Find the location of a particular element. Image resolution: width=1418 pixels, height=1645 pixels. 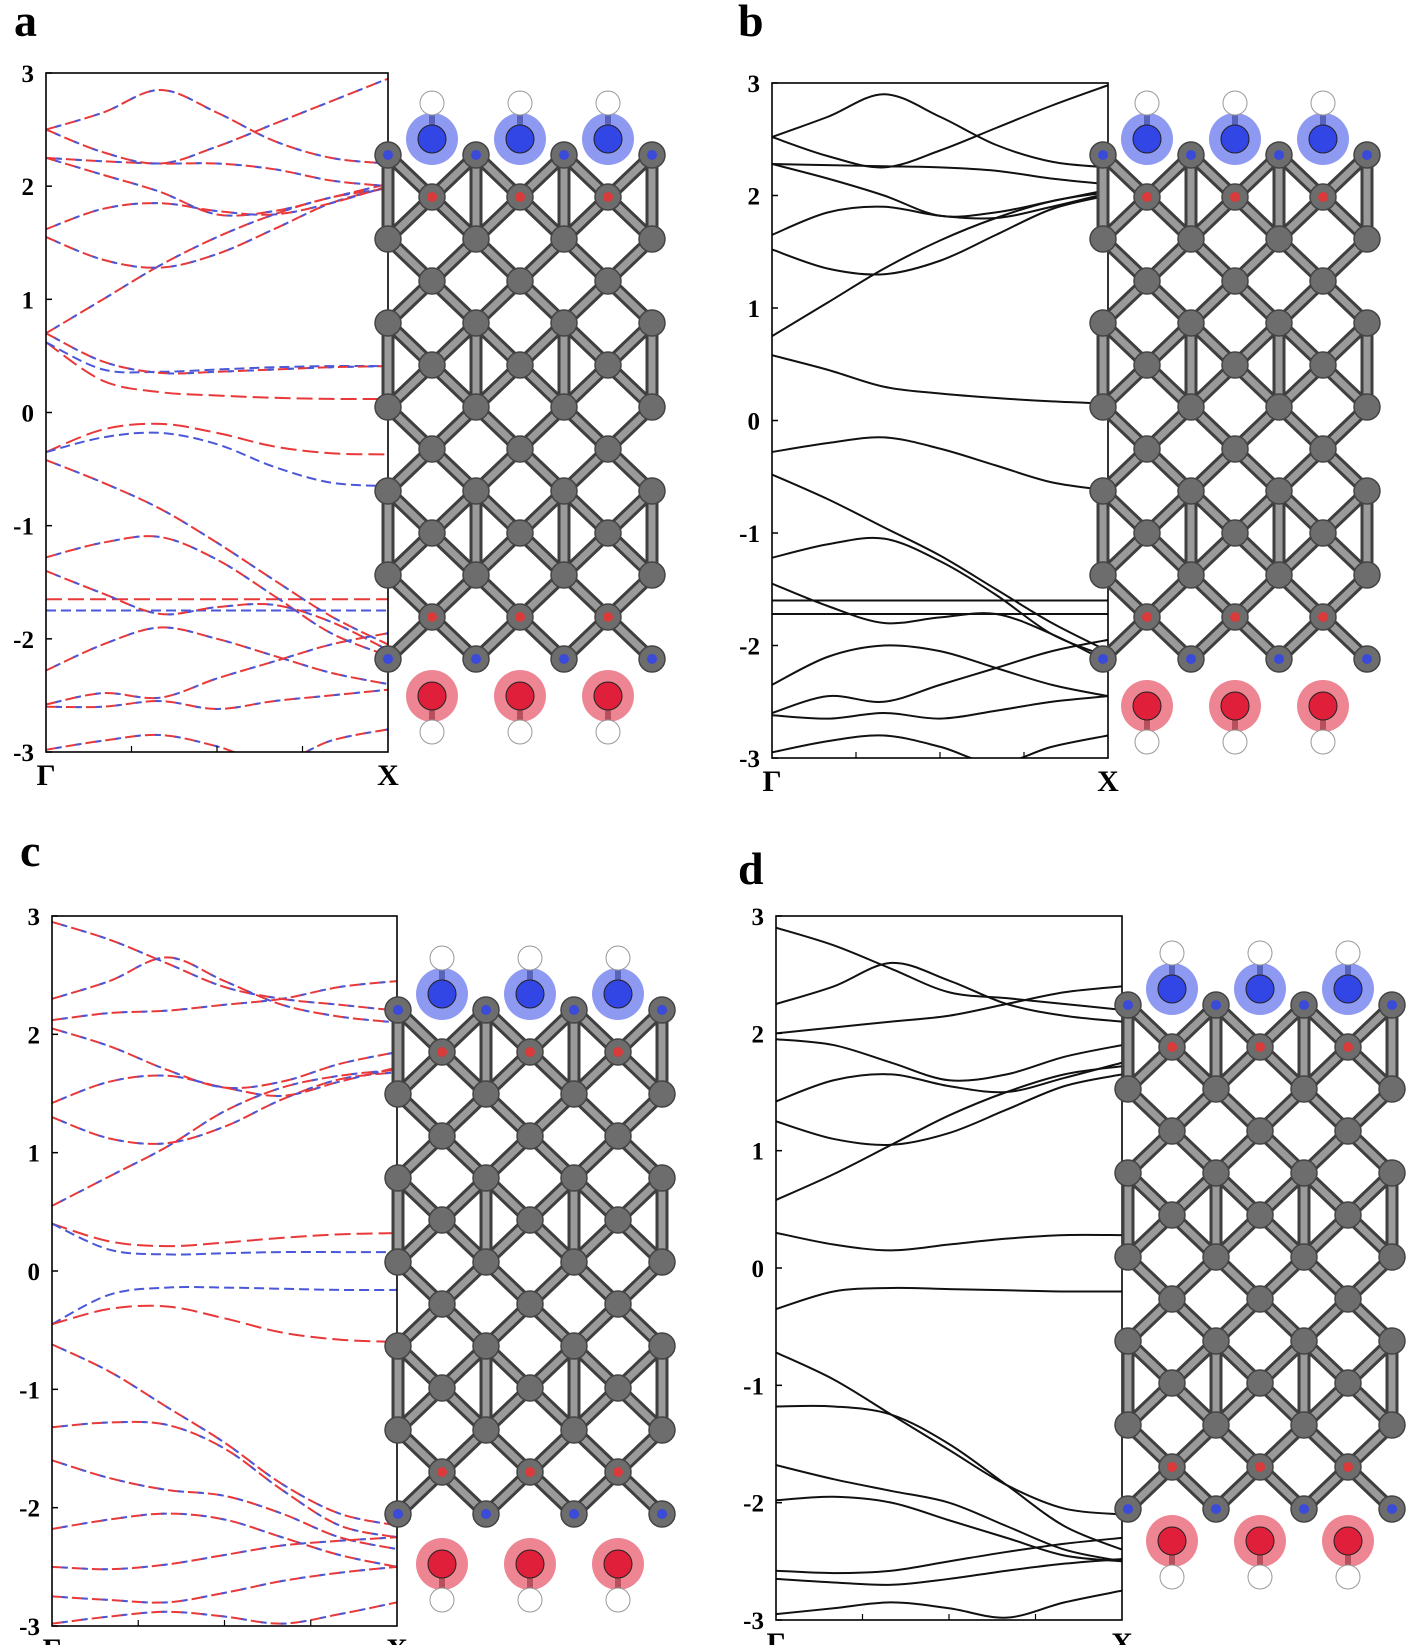

panel-label-c: c is located at coordinates (30, 850).